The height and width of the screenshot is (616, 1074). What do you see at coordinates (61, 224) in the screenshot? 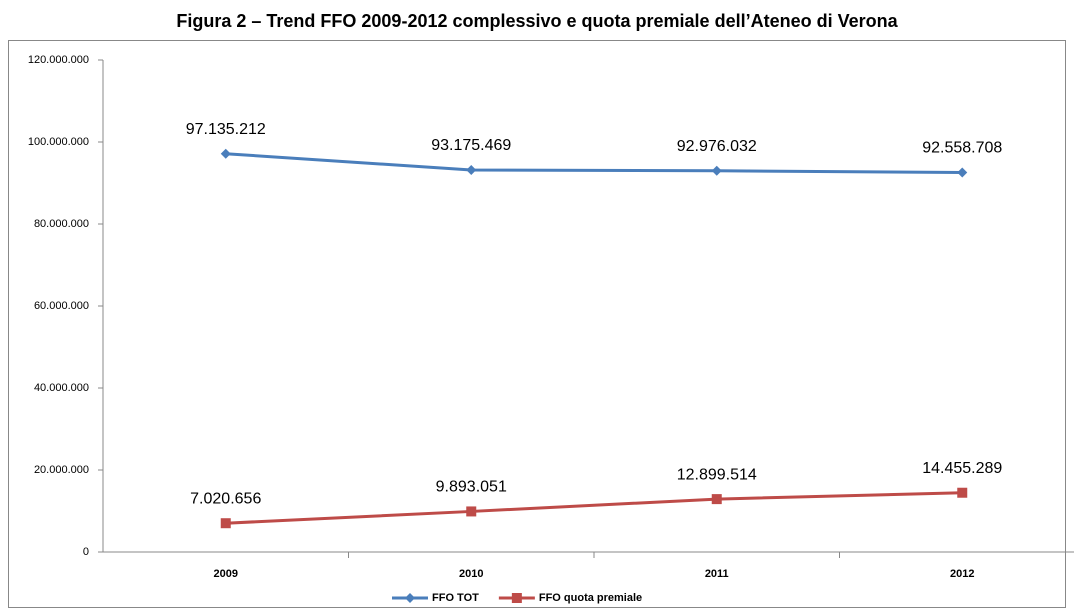
I see `y-tick-label: 80.000.000` at bounding box center [61, 224].